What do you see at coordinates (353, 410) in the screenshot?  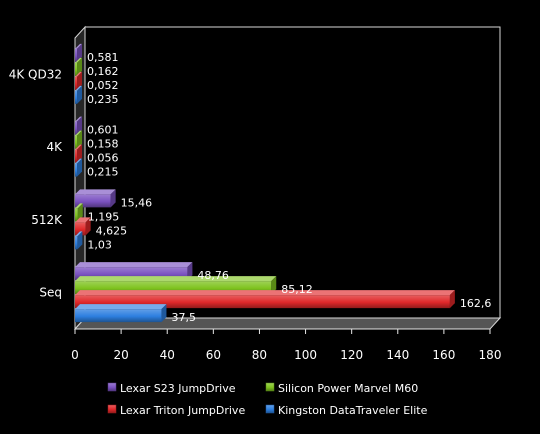 I see `legend-label: Kingston DataTraveler Elite` at bounding box center [353, 410].